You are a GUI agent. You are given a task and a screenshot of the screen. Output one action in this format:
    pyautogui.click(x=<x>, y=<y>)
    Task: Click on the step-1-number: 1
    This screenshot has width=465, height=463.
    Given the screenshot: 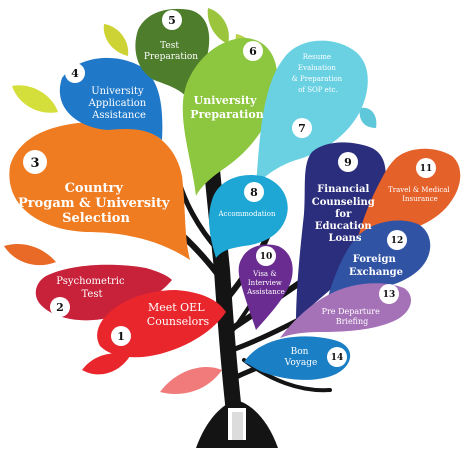 What is the action you would take?
    pyautogui.click(x=121, y=336)
    